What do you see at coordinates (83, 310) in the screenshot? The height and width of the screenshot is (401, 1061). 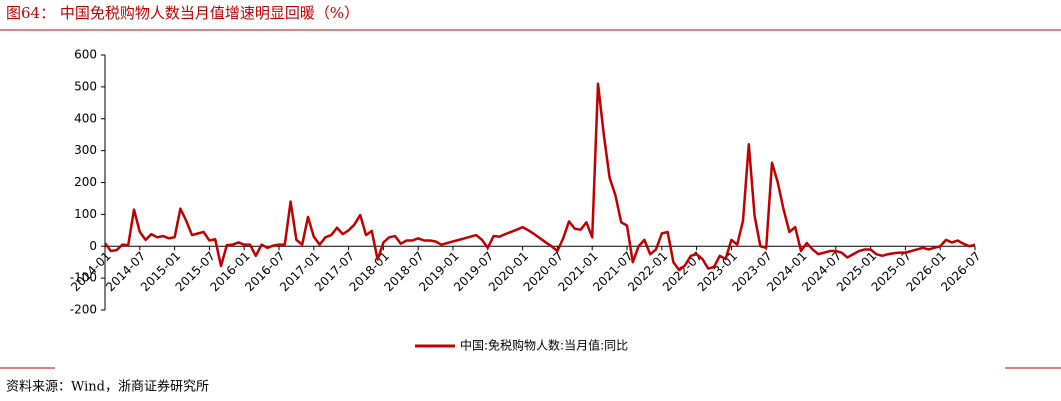 I see `y-tick-label: -200` at bounding box center [83, 310].